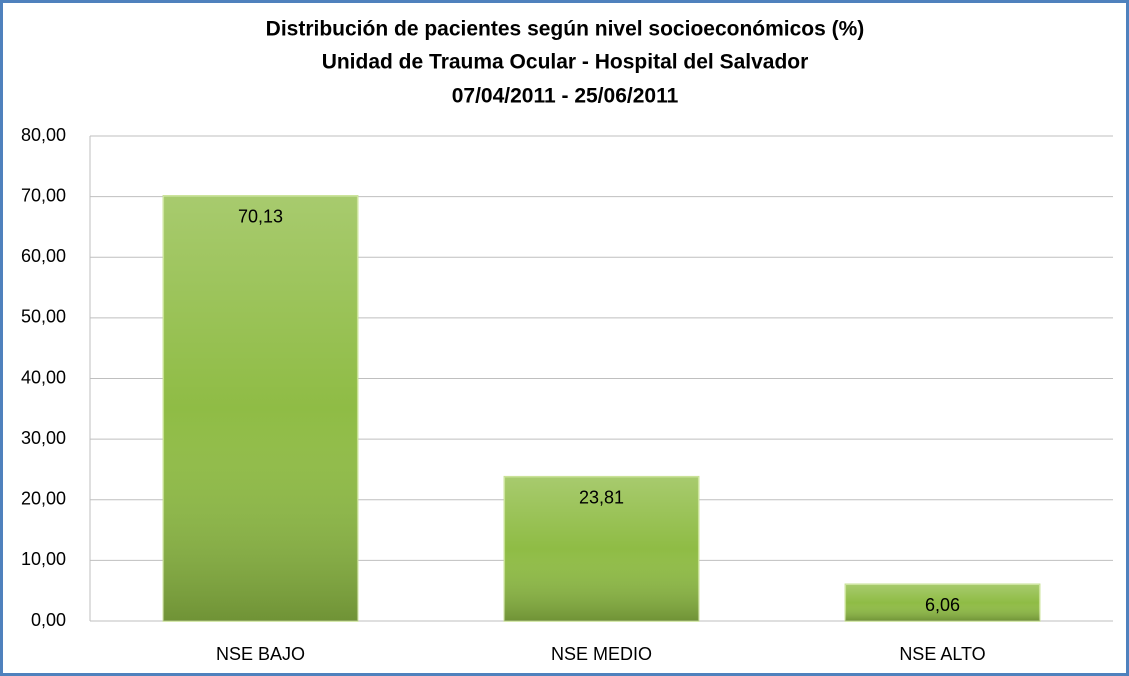 This screenshot has width=1129, height=676. What do you see at coordinates (43, 559) in the screenshot?
I see `y-tick-label: 10,00` at bounding box center [43, 559].